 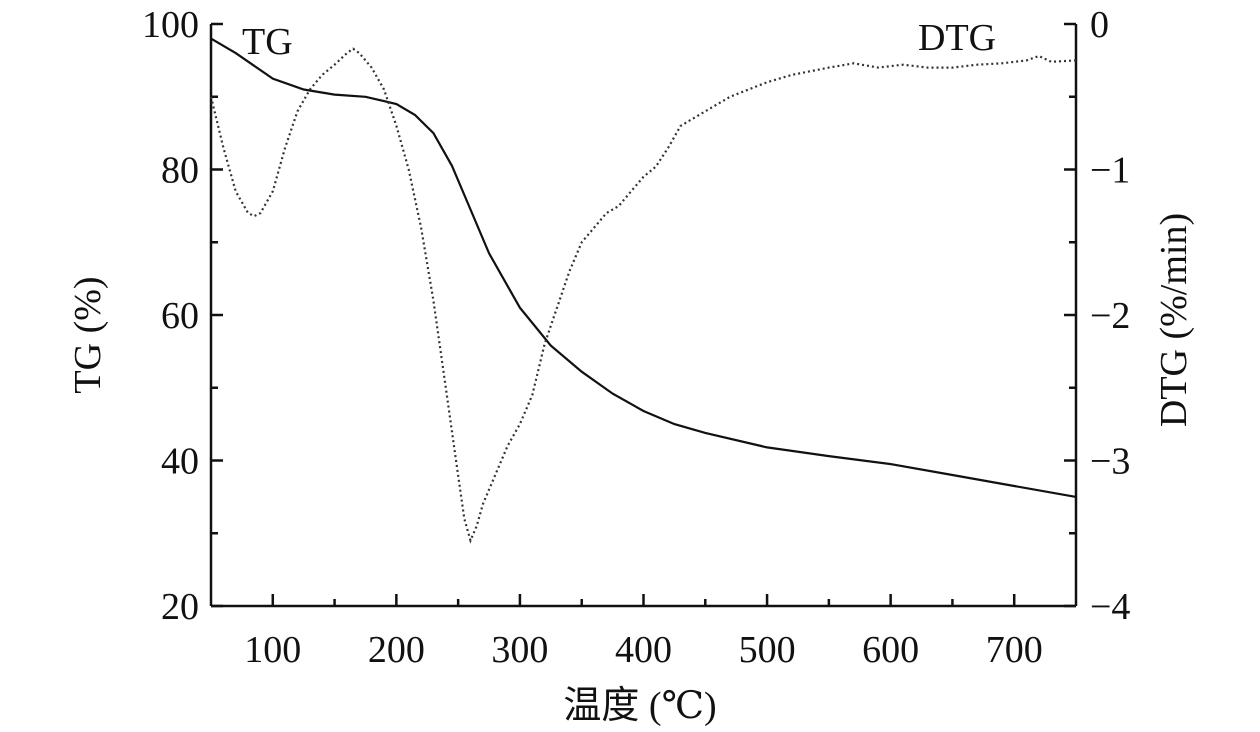 I want to click on y-left-tick-label: 60, so click(x=180, y=316).